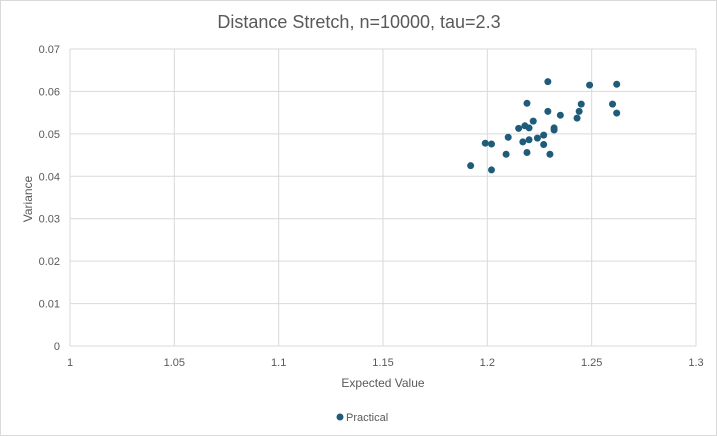 The height and width of the screenshot is (436, 717). Describe the element at coordinates (358, 22) in the screenshot. I see `chart-title: Distance Stretch, n=10000, tau=2.3` at that location.